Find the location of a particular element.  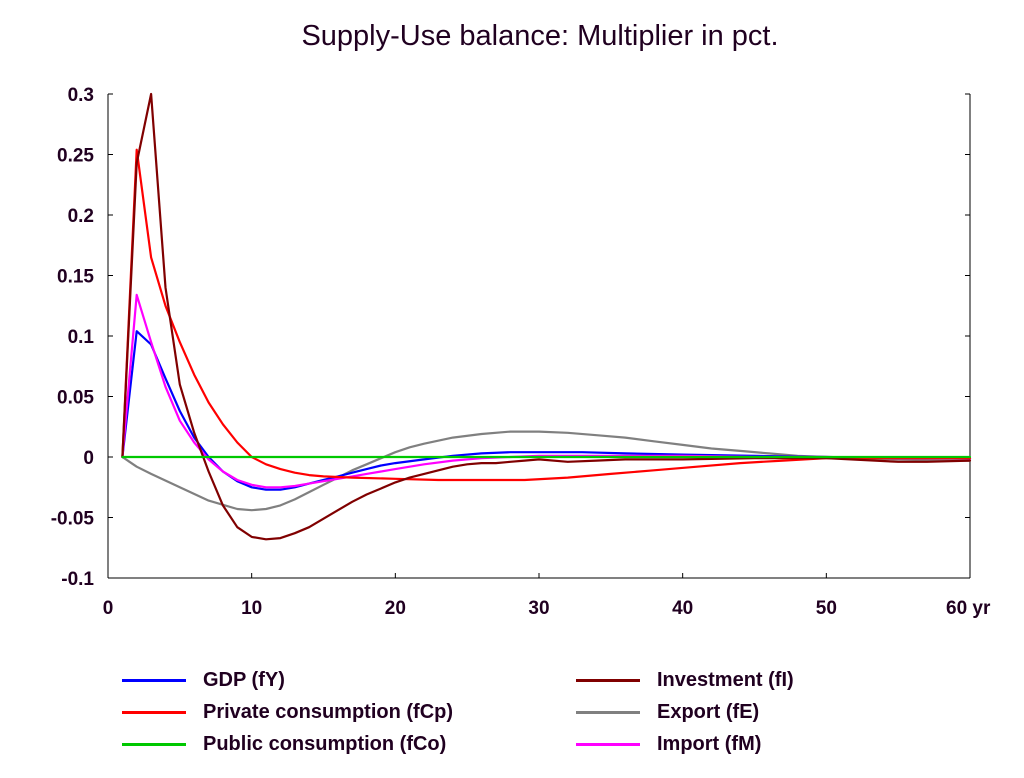

x-tick-label: 0 is located at coordinates (108, 608).